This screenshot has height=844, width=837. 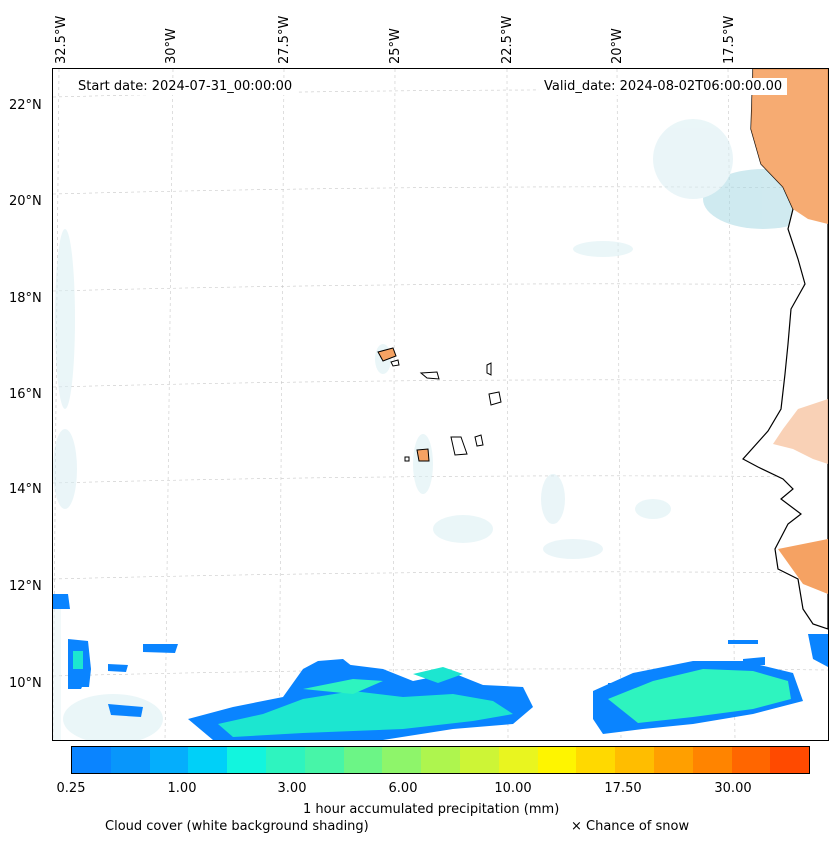 What do you see at coordinates (395, 46) in the screenshot?
I see `lon-label: 25°W` at bounding box center [395, 46].